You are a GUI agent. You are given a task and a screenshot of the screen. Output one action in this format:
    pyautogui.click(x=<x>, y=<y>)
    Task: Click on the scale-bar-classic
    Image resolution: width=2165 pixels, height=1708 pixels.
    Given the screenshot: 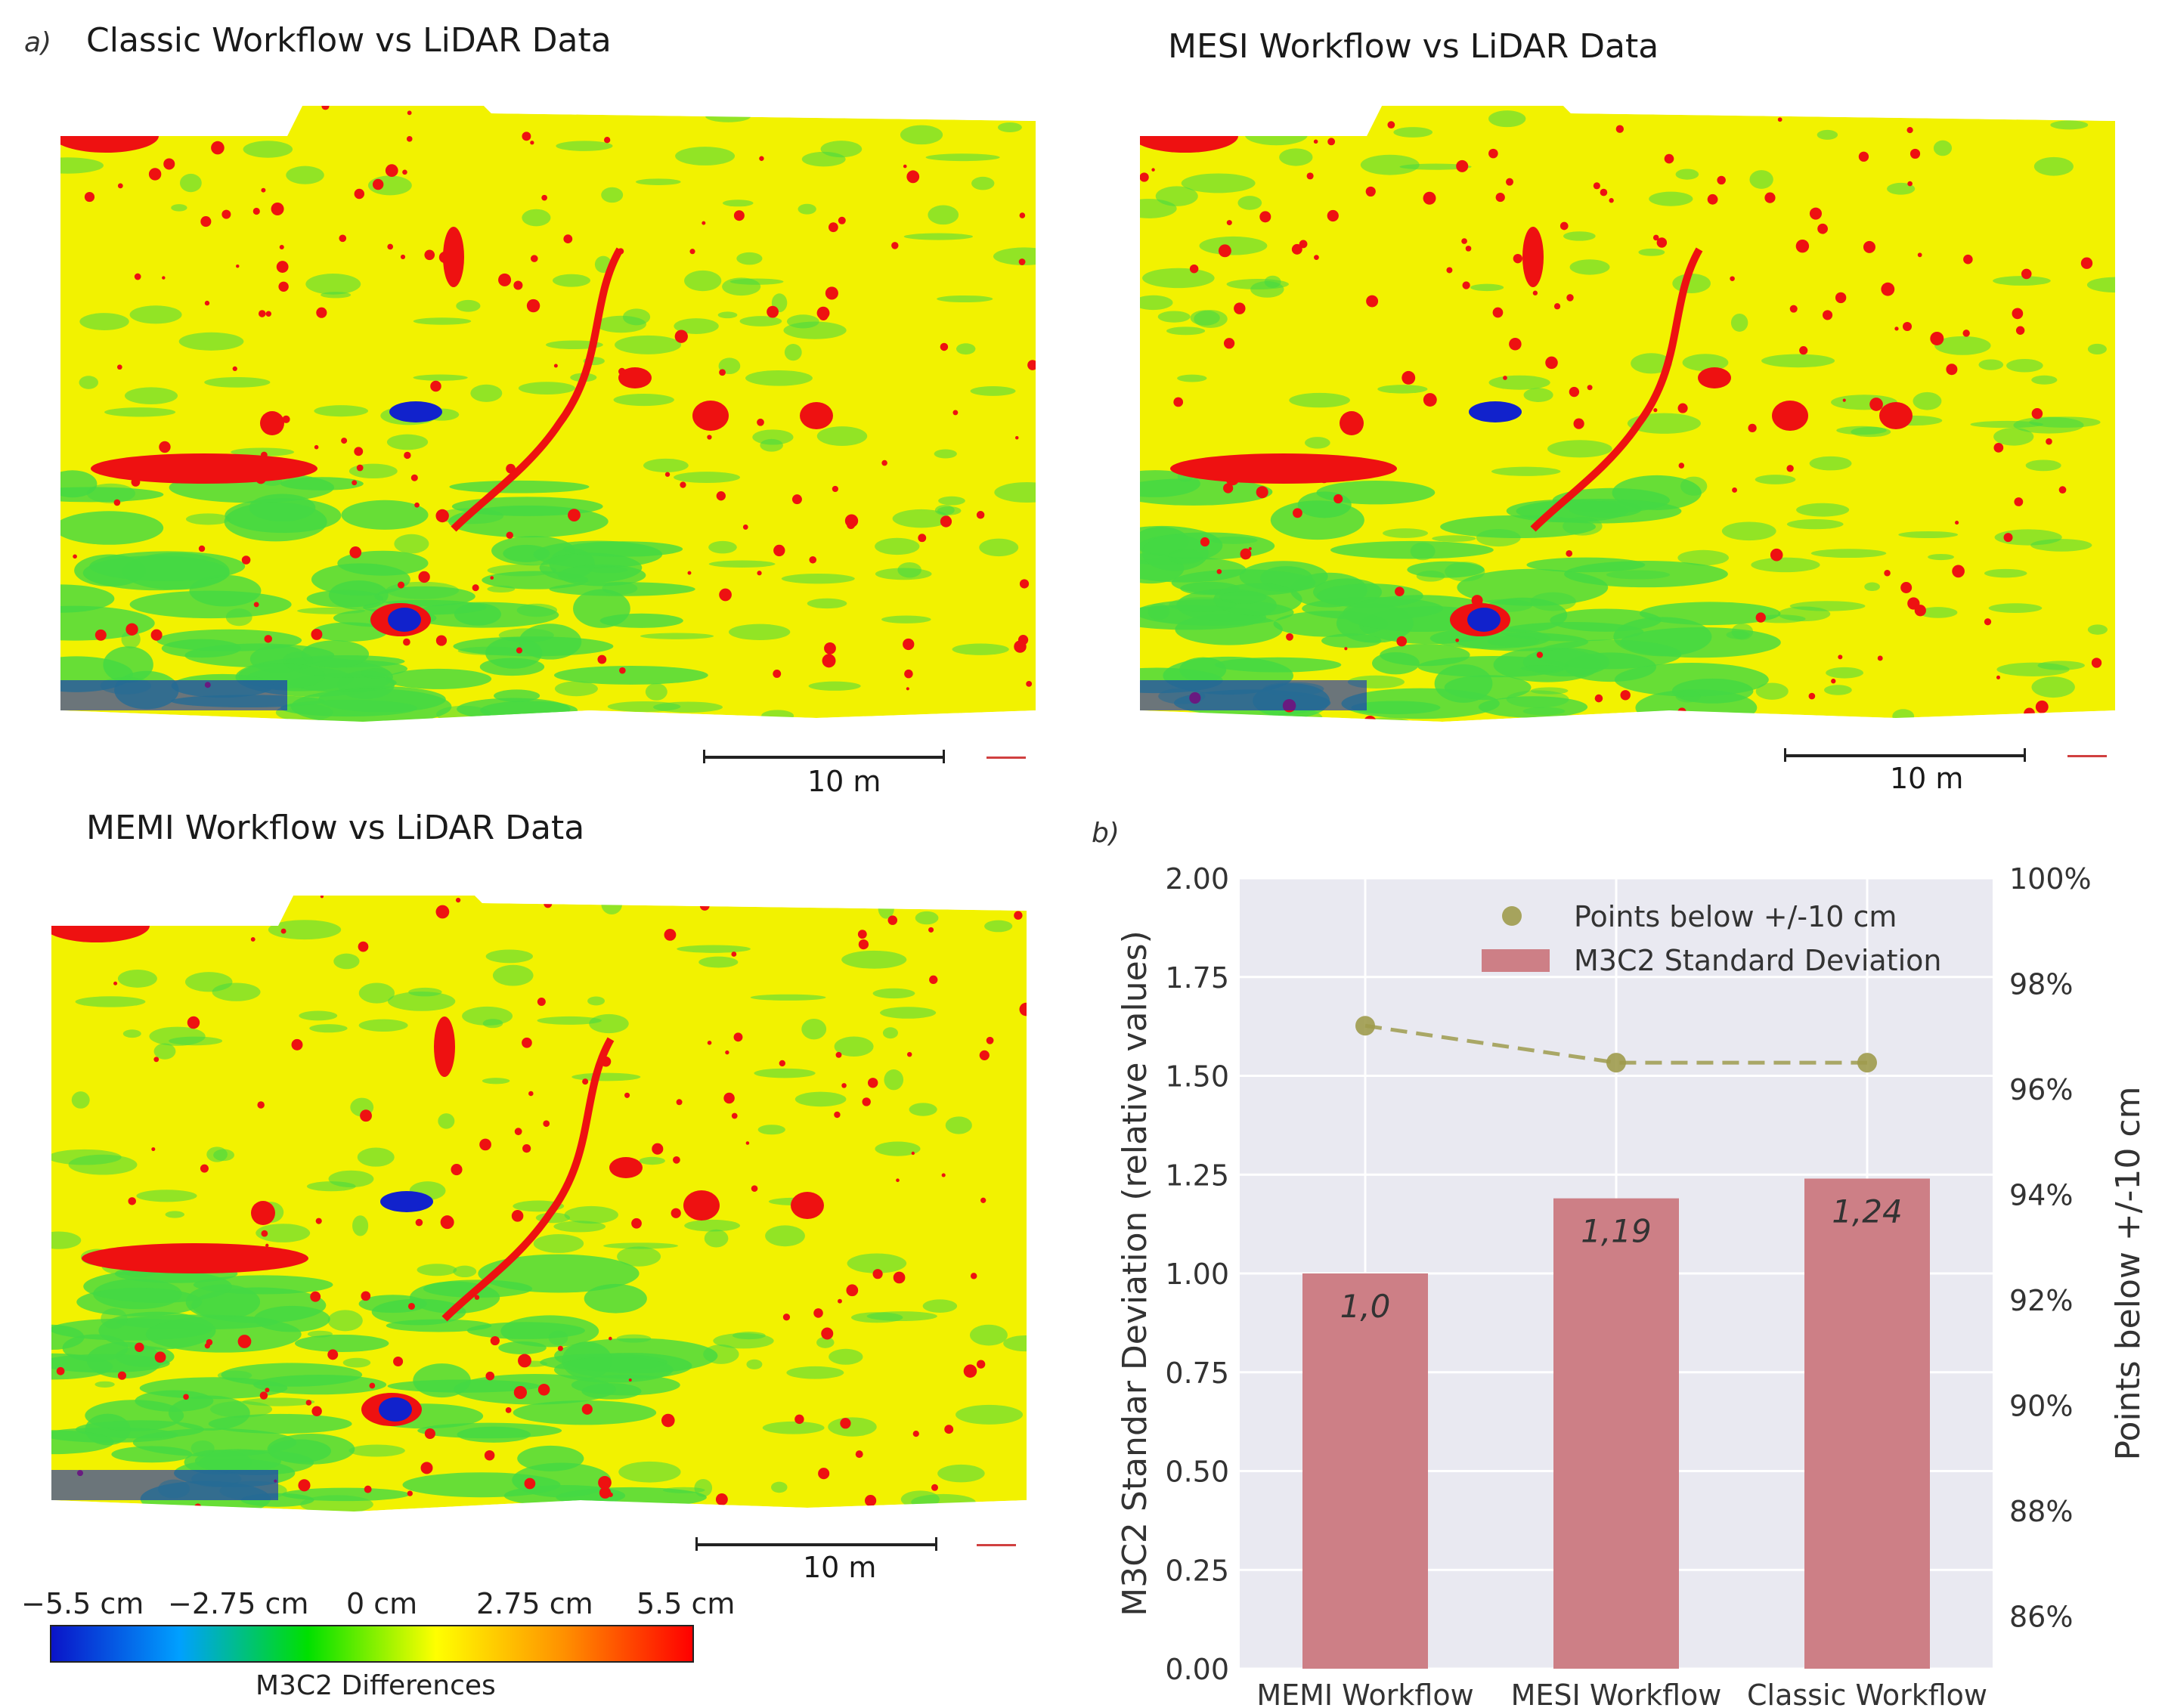 What is the action you would take?
    pyautogui.click(x=824, y=757)
    